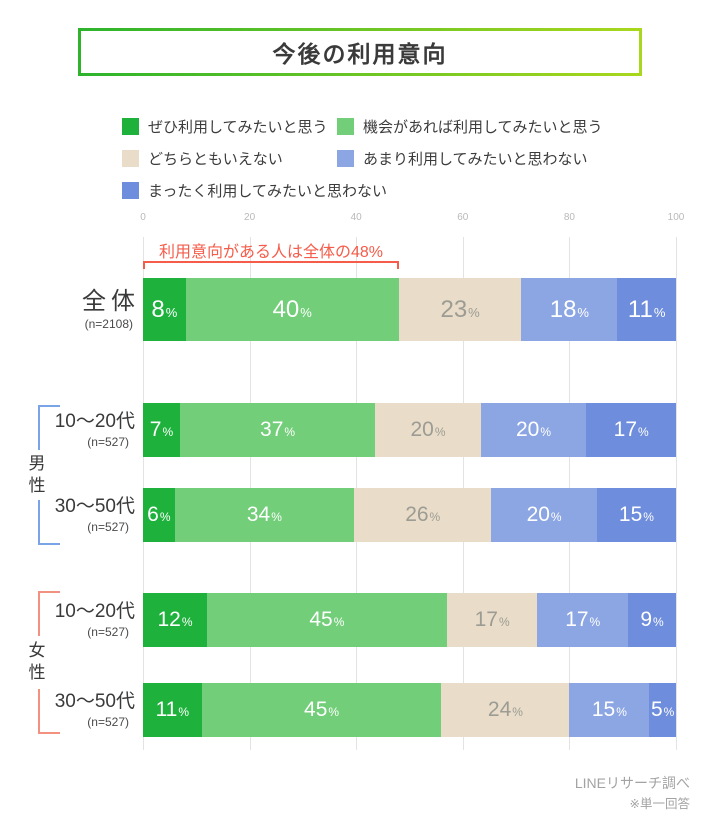  I want to click on axis-tick-label: 40, so click(356, 217).